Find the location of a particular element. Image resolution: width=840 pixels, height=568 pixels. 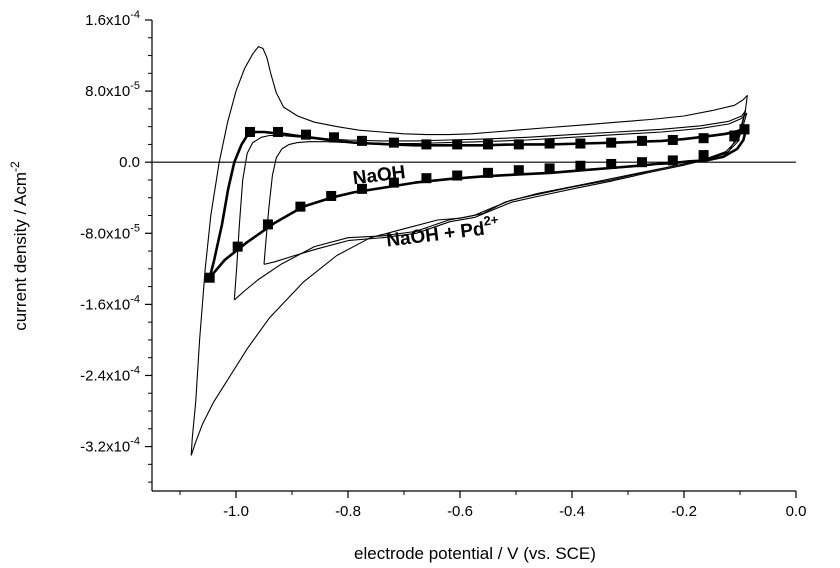

y-tick-label-main: 8.0x10 is located at coordinates (107, 91).